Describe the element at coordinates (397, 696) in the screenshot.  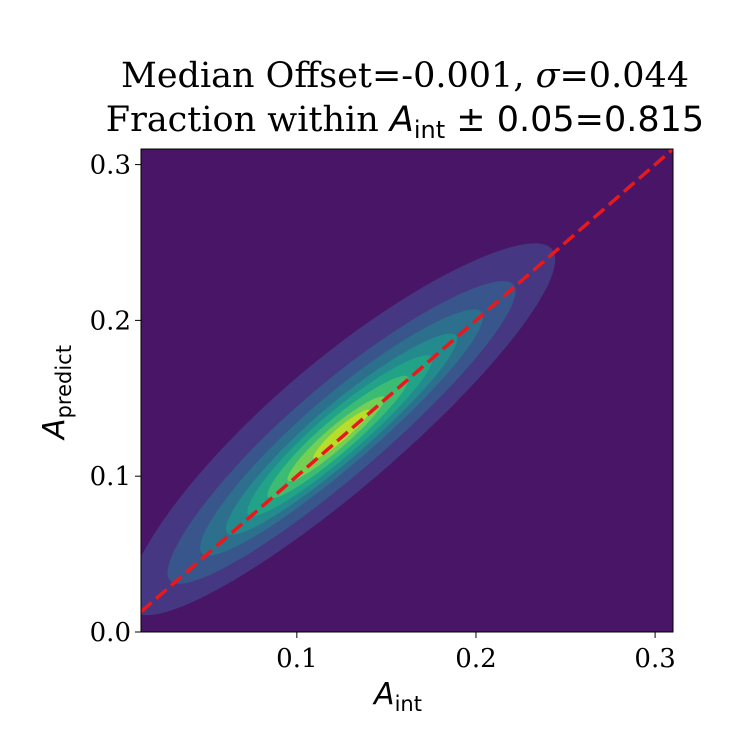
I see `x-axis-label: Aint` at that location.